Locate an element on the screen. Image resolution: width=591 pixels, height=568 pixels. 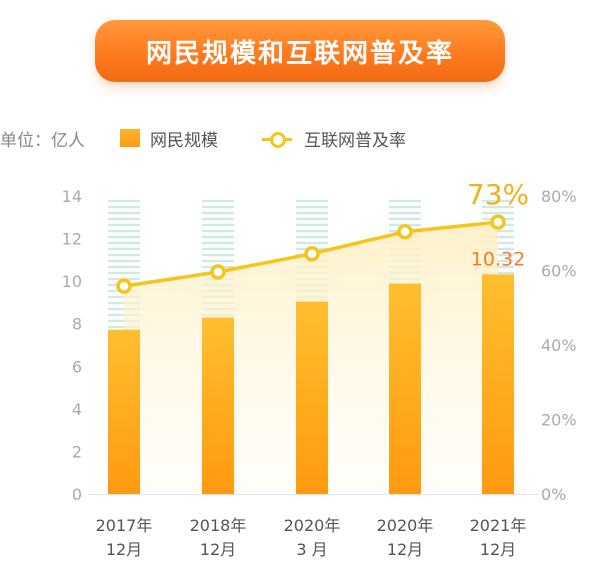
last-percent-label: 73% is located at coordinates (498, 194).